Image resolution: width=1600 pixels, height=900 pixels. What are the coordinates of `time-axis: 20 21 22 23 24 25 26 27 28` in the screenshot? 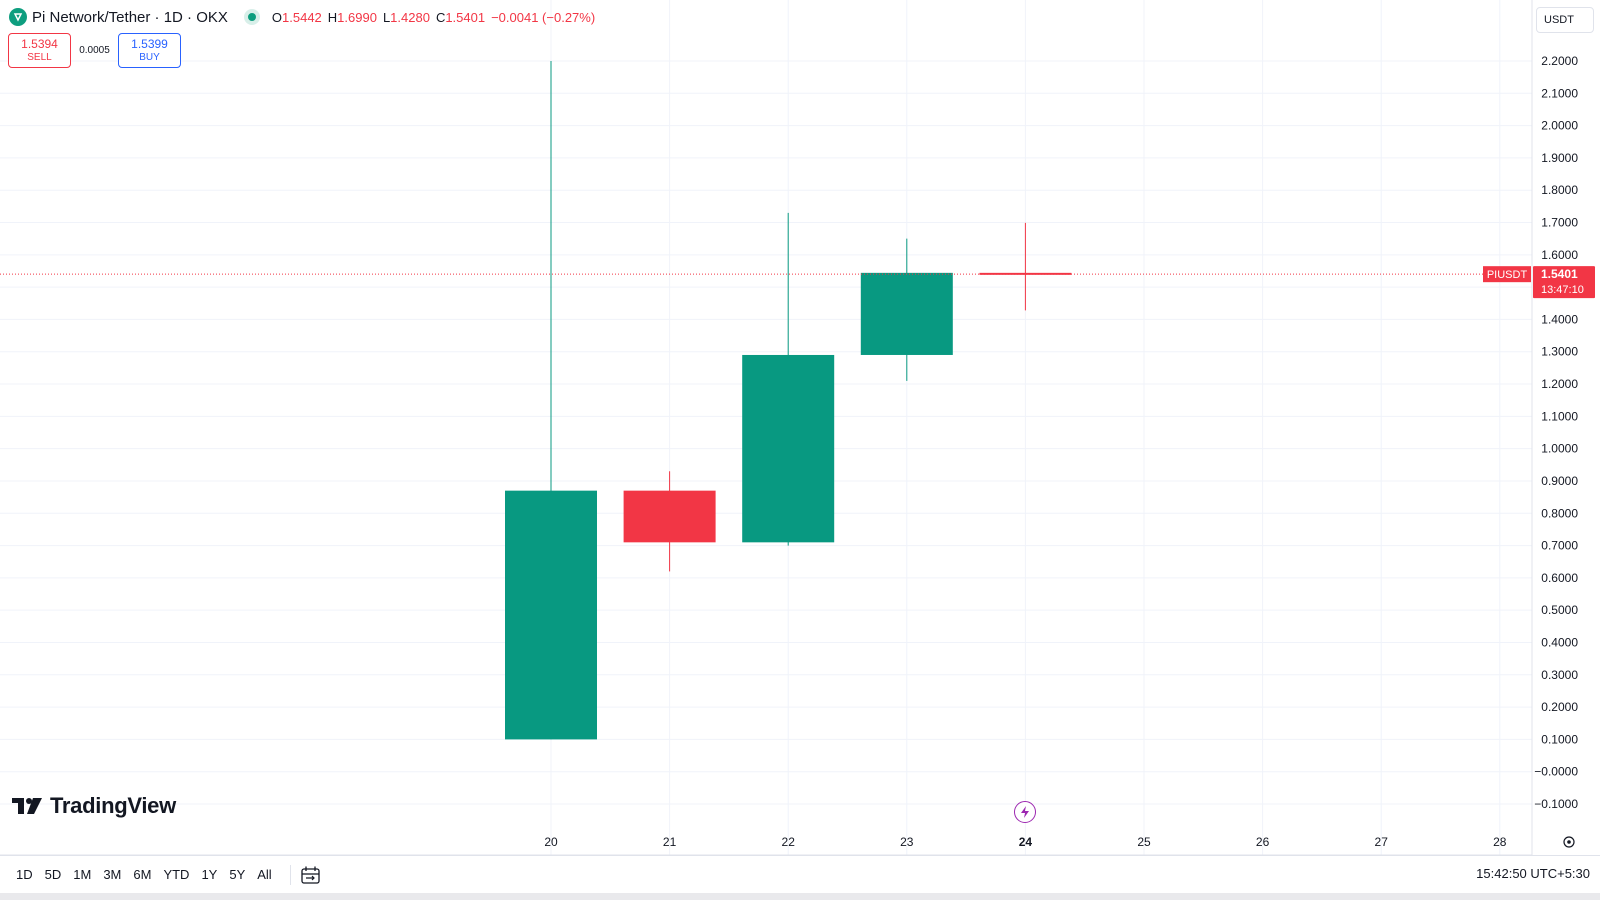 It's located at (1059, 842).